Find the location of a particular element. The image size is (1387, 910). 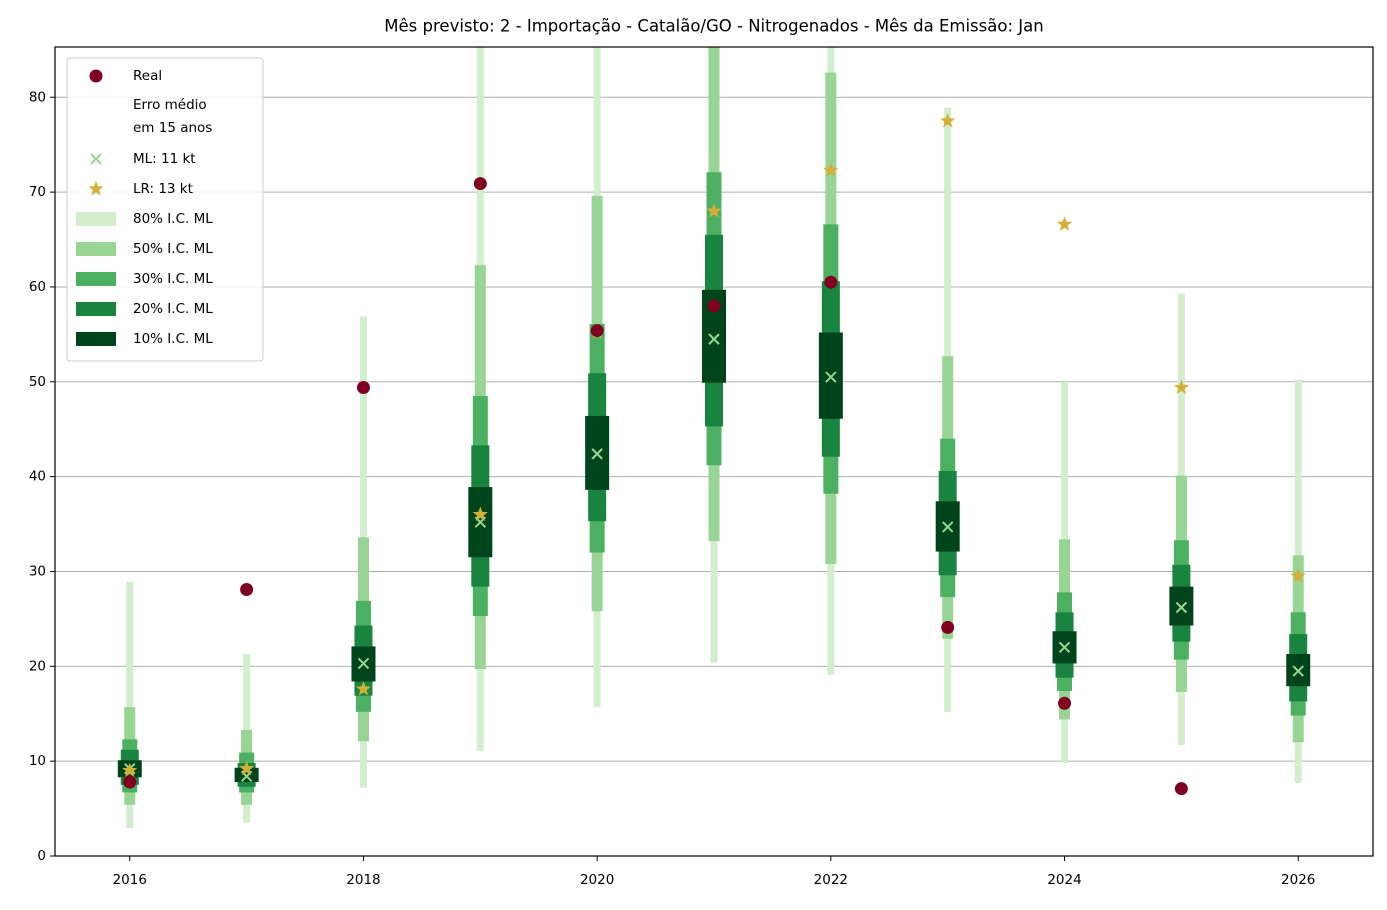

y-tick-label: 80 is located at coordinates (37, 97).